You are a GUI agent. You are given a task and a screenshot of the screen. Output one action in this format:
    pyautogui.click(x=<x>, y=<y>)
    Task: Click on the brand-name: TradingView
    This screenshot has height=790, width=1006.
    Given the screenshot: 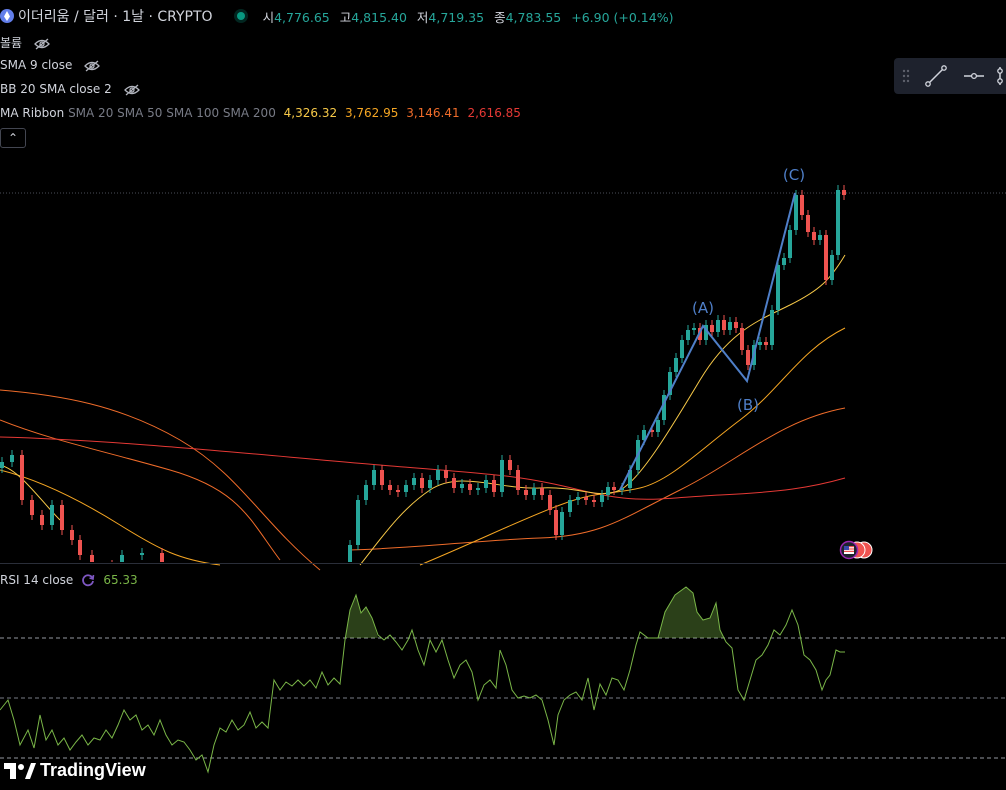 What is the action you would take?
    pyautogui.click(x=93, y=770)
    